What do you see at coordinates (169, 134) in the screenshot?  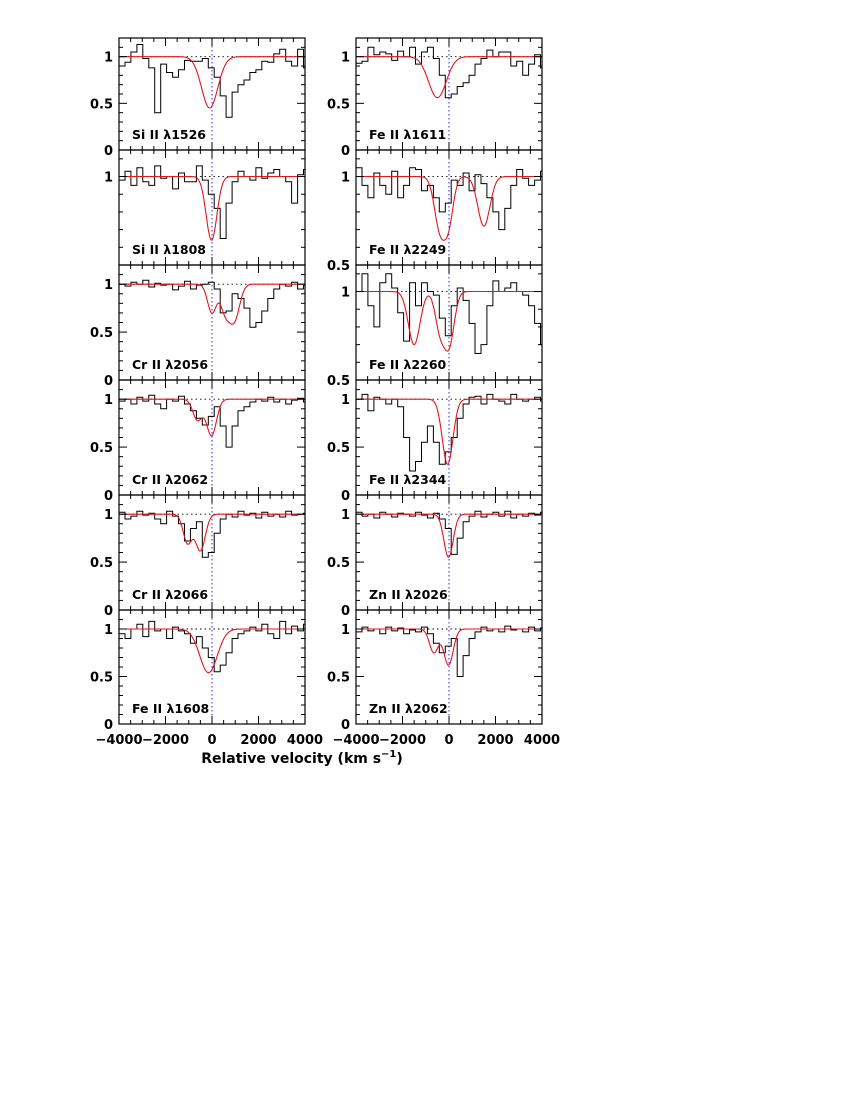 I see `panel-label: Si II λ1526` at bounding box center [169, 134].